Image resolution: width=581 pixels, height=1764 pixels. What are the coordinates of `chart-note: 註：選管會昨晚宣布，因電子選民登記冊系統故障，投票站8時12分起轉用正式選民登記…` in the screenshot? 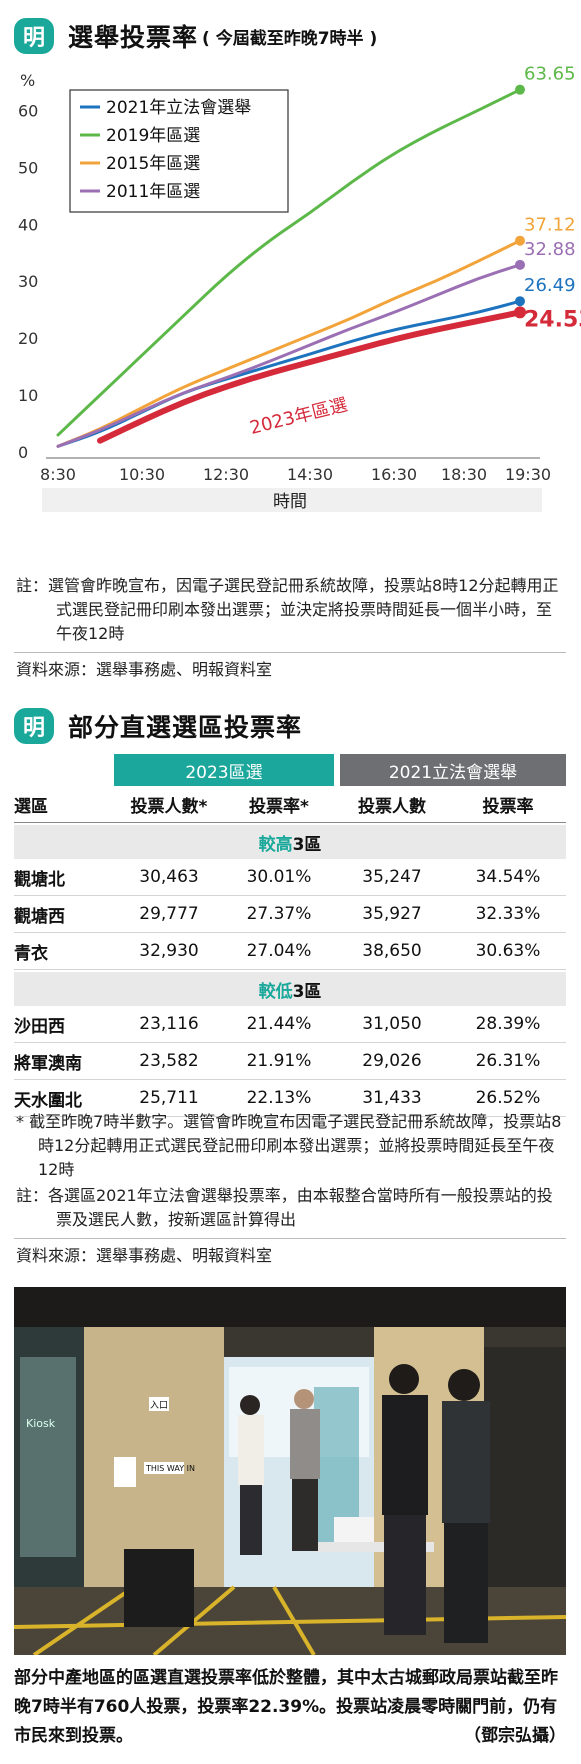 It's located at (291, 610).